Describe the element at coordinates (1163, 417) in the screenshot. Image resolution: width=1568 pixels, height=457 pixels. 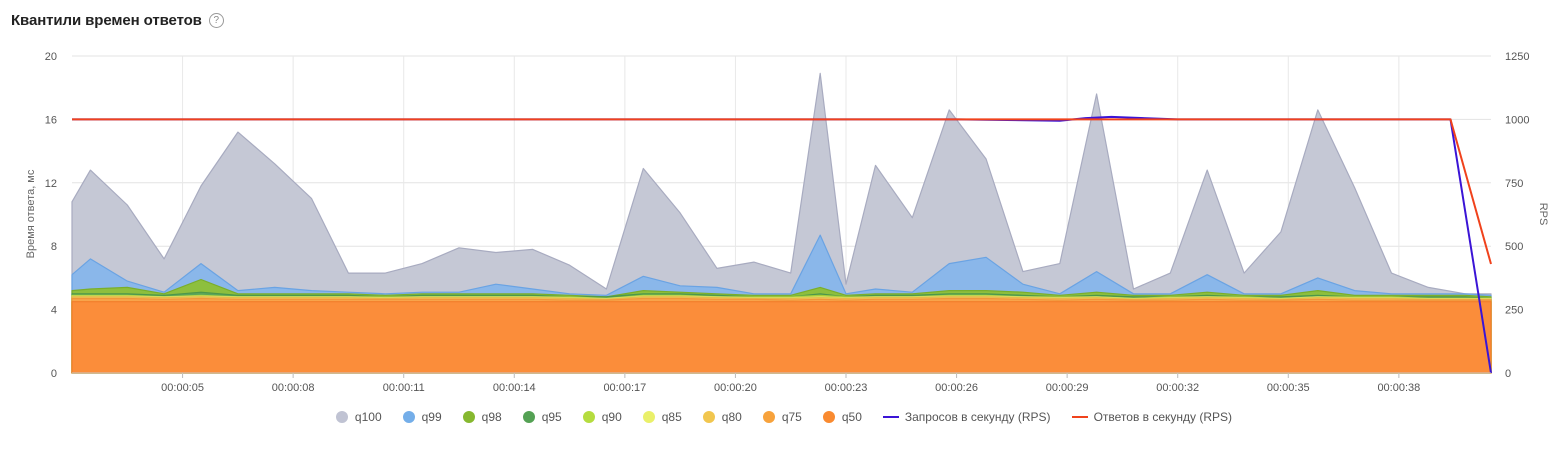
I see `legend-label: Ответов в секунду (RPS)` at that location.